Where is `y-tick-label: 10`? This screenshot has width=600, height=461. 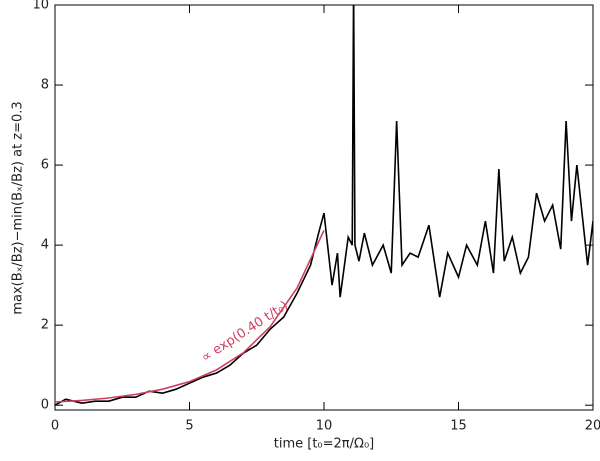 y-tick-label: 10 is located at coordinates (40, 6).